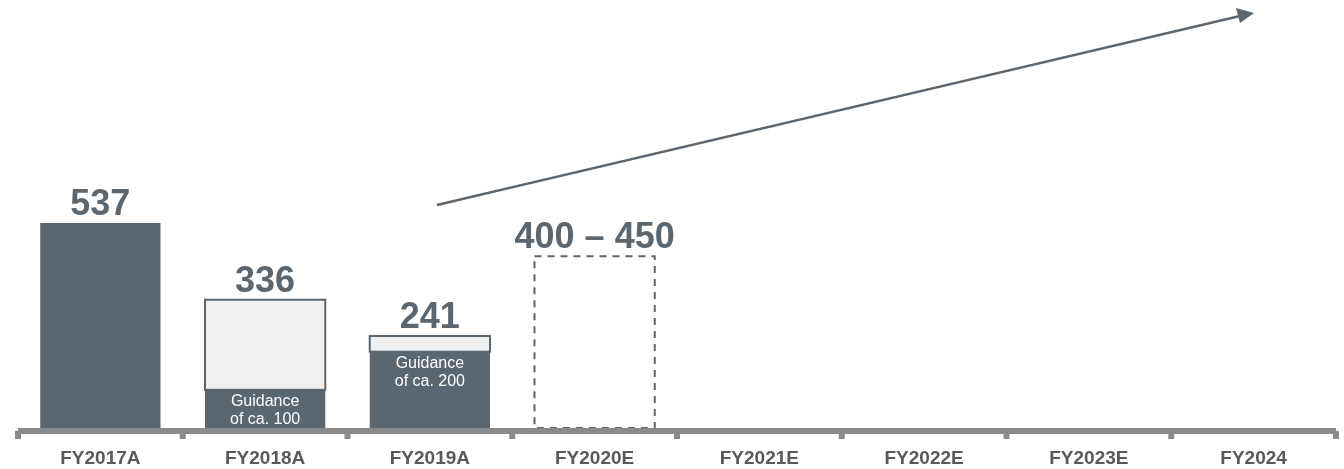  I want to click on x-tick-label: FY2024, so click(1254, 457).